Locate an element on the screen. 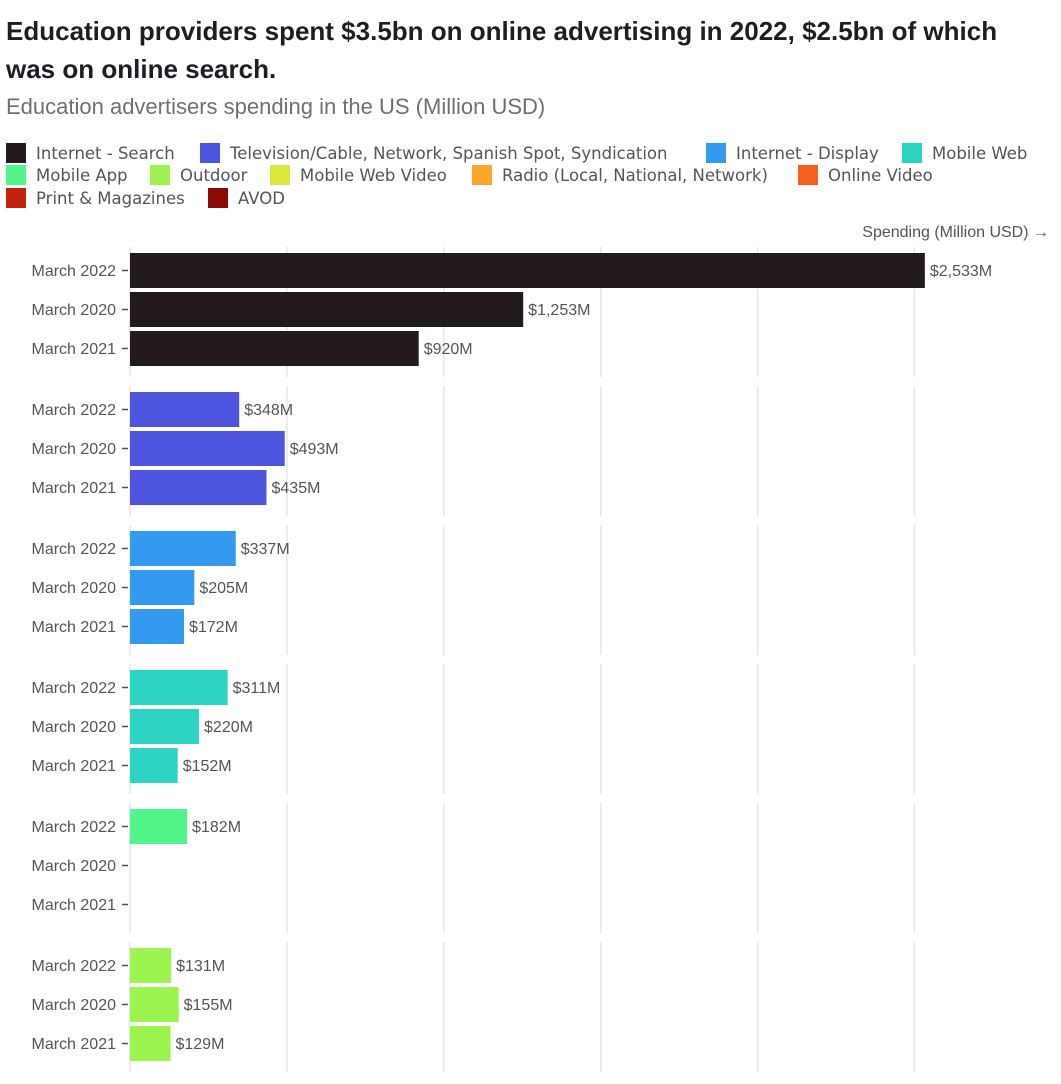 This screenshot has height=1084, width=1061. legend-item: Internet - Search is located at coordinates (90, 153).